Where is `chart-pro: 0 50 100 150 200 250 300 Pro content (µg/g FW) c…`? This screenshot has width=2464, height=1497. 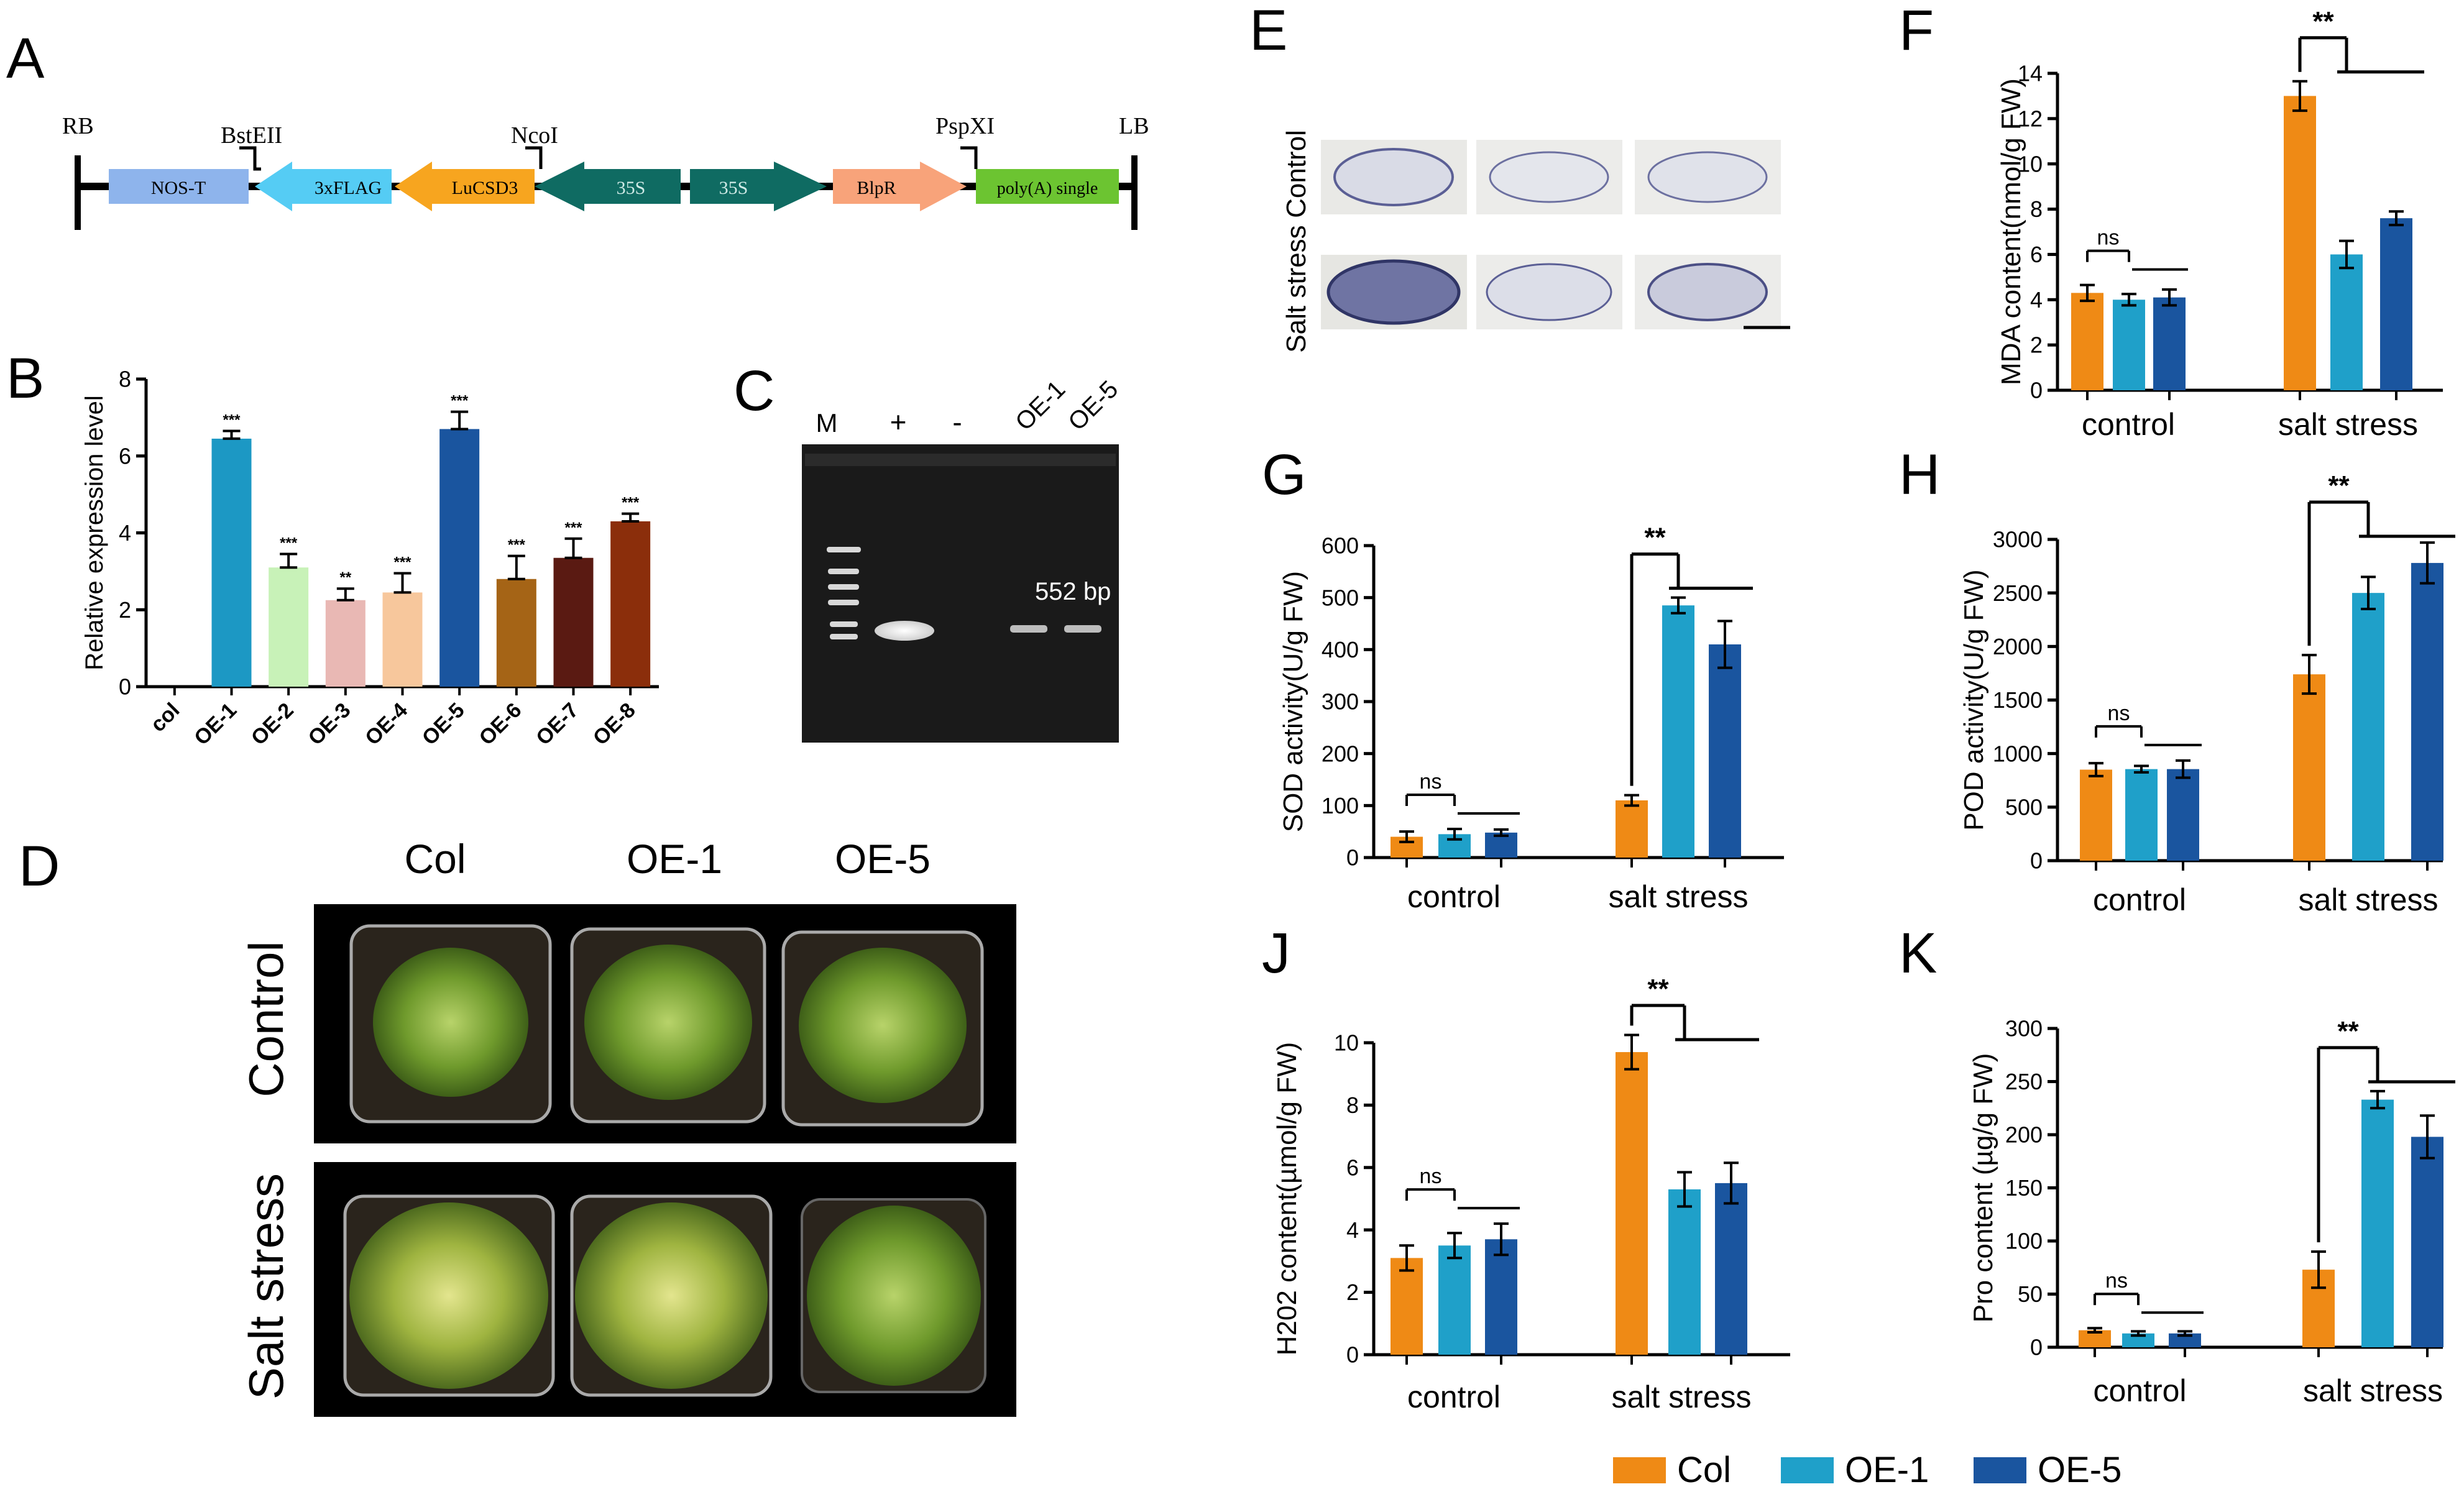
chart-pro: 0 50 100 150 200 250 300 Pro content (µg/g FW) c… is located at coordinates (2211, 1212).